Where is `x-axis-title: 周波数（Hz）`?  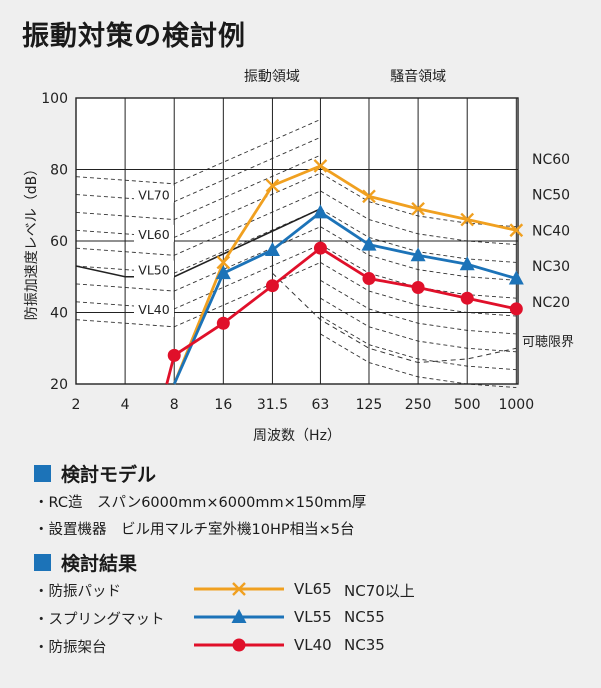 x-axis-title: 周波数（Hz） is located at coordinates (297, 436).